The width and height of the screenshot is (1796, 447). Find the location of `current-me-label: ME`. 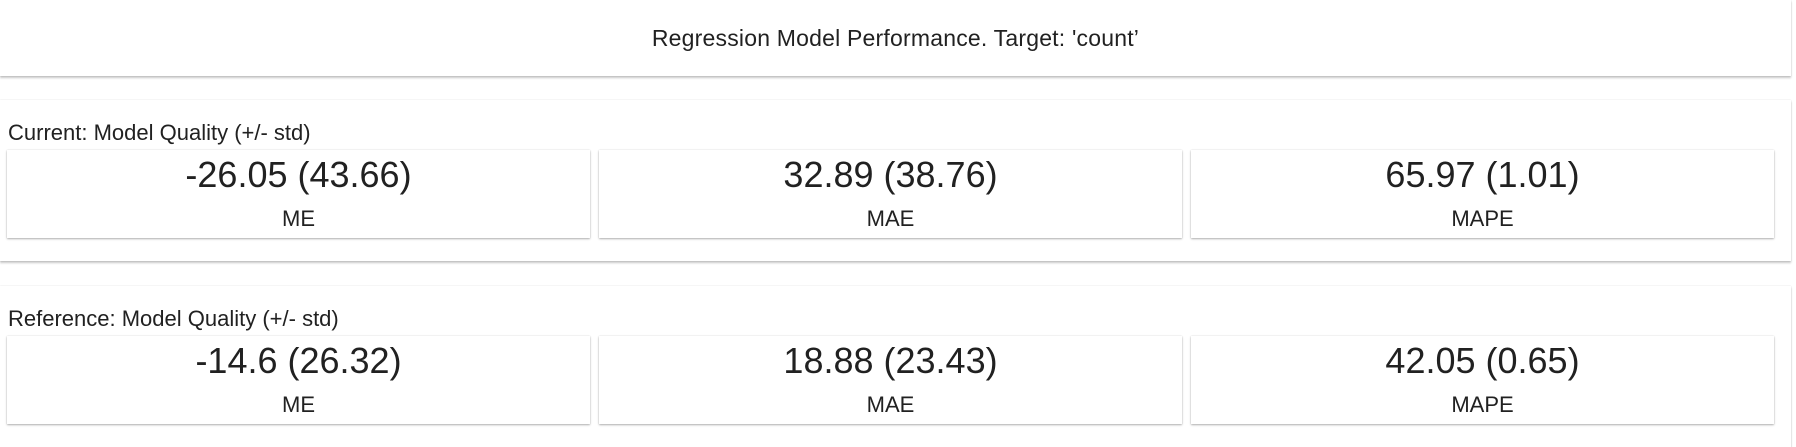

current-me-label: ME is located at coordinates (298, 218).